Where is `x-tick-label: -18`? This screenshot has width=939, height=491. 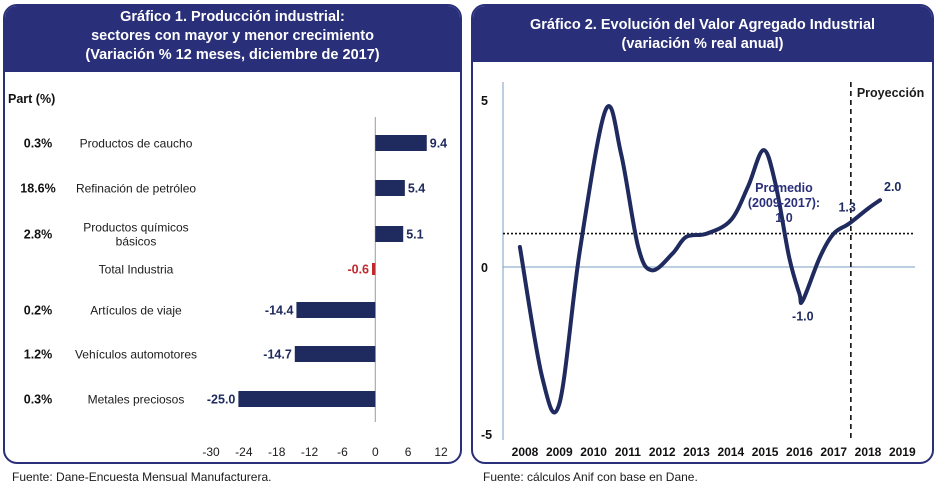
x-tick-label: -18 is located at coordinates (277, 452).